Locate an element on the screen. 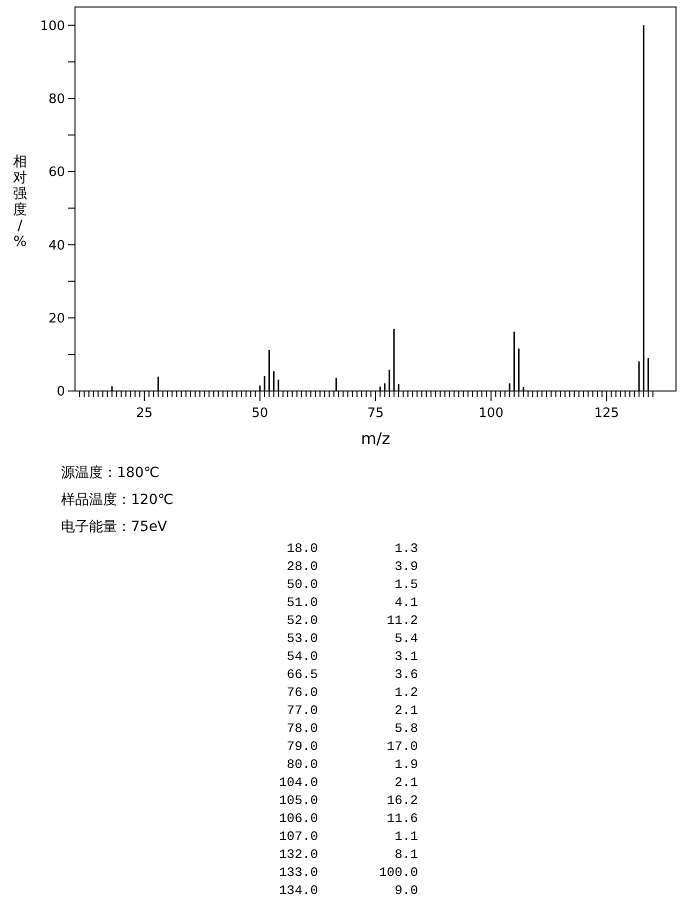 Image resolution: width=680 pixels, height=907 pixels. text: 3.9 is located at coordinates (406, 566).